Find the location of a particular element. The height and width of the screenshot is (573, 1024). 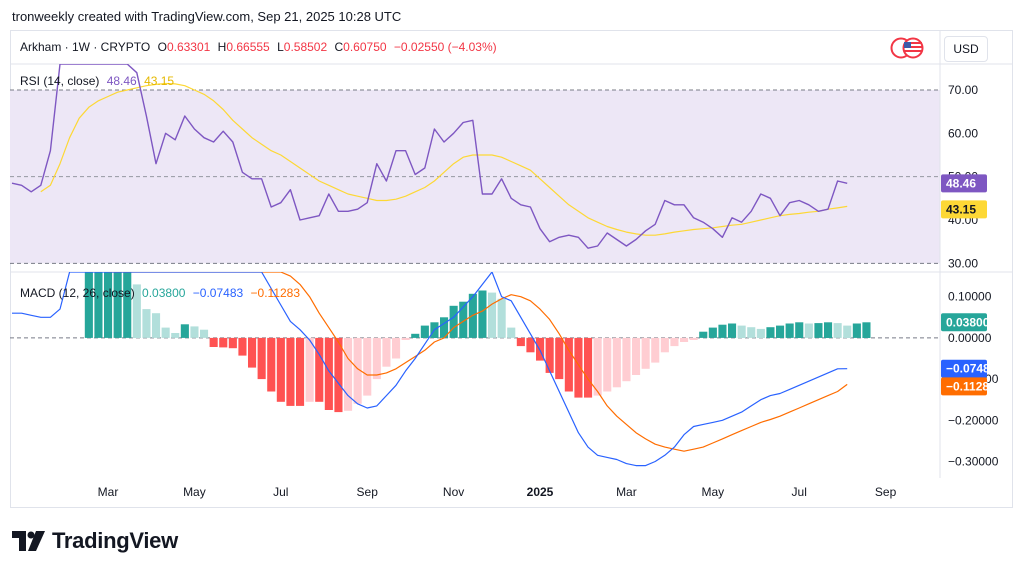

signal-last-value-label-background is located at coordinates (964, 386).